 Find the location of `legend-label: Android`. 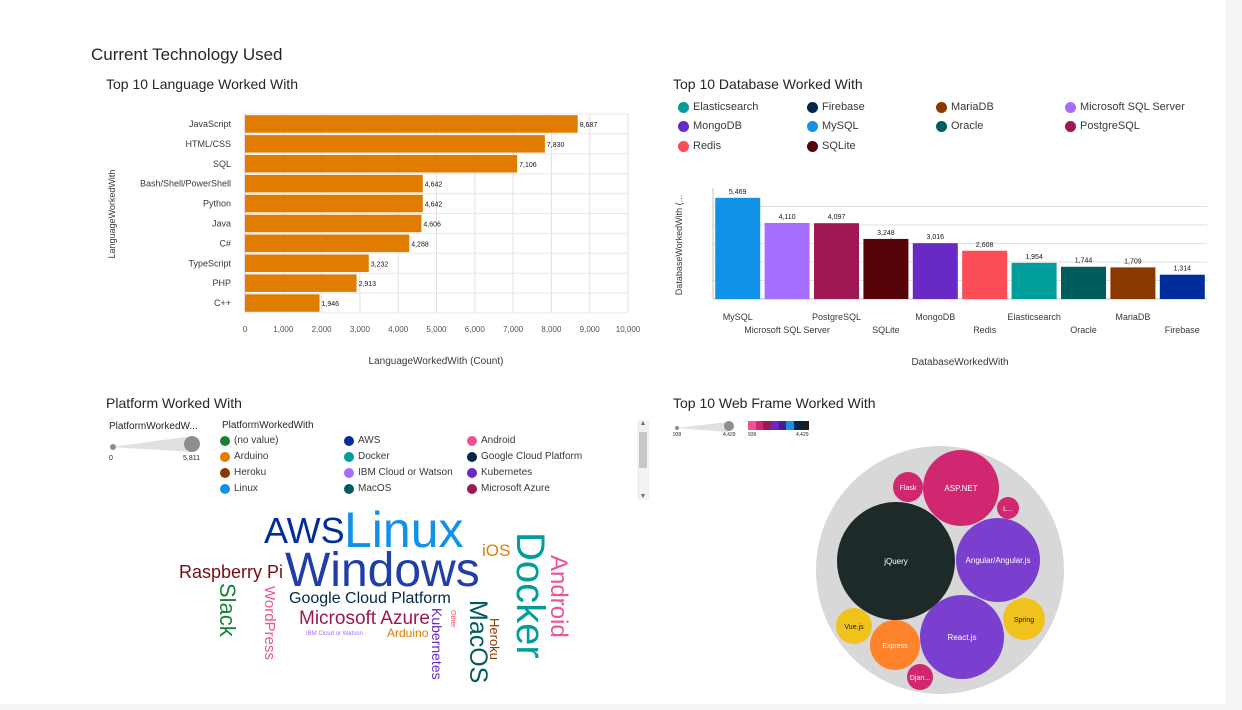

legend-label: Android is located at coordinates (498, 440).